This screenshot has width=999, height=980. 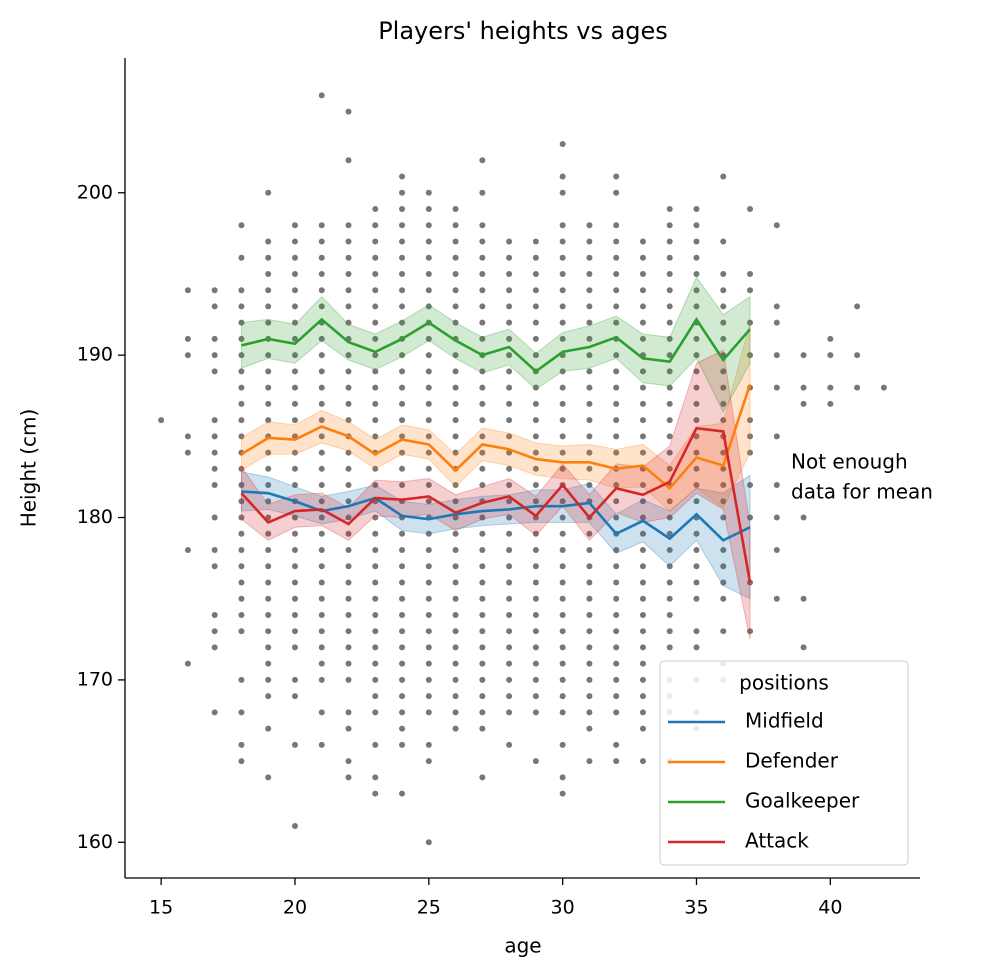 What do you see at coordinates (802, 801) in the screenshot?
I see `legend-label: Goalkeeper` at bounding box center [802, 801].